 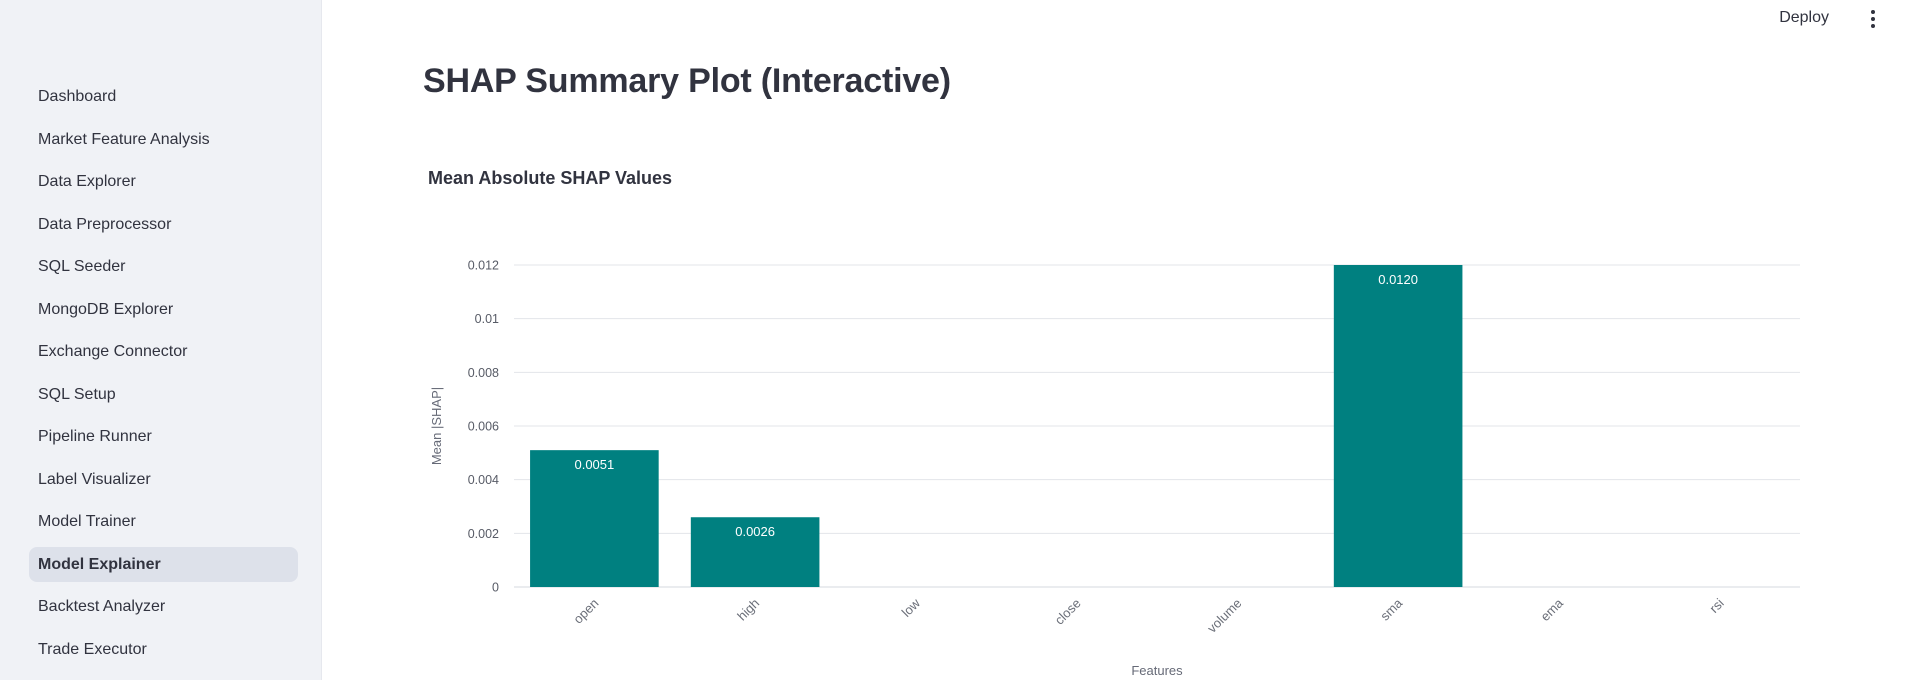 What do you see at coordinates (113, 351) in the screenshot?
I see `sidebar-item-exchange-connector: Exchange Connector` at bounding box center [113, 351].